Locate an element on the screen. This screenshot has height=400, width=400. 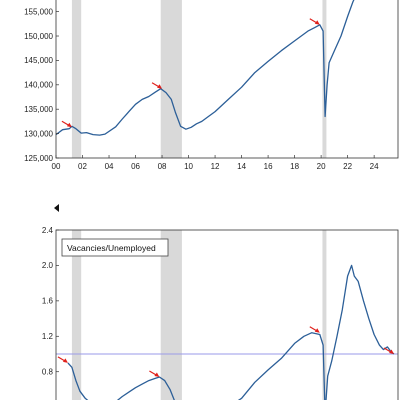
x-tick-label: 22 is located at coordinates (347, 166).